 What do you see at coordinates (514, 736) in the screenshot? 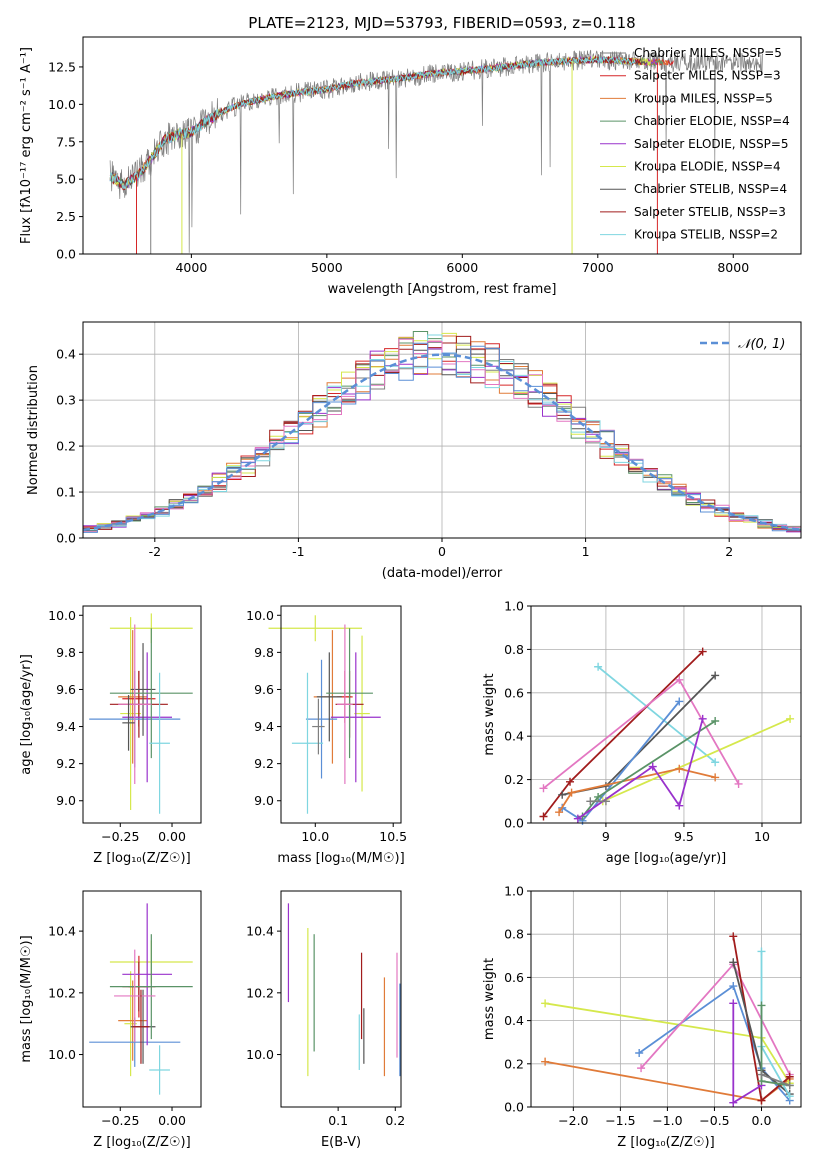
I see `y-tick-label: 0.4` at bounding box center [514, 736].